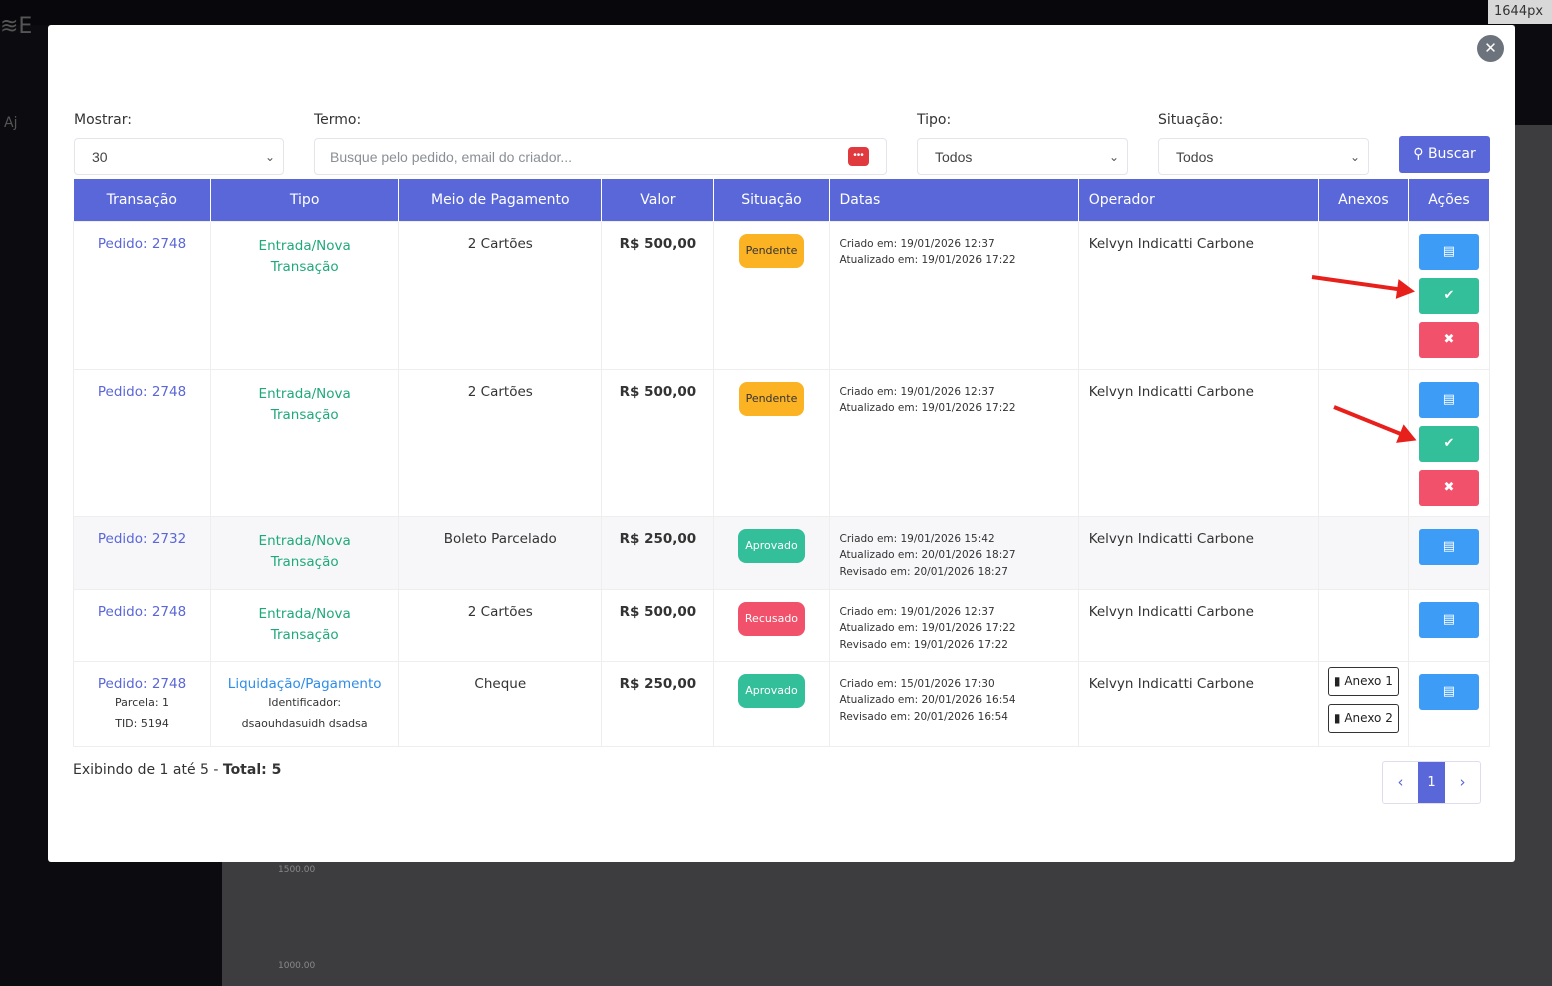 The image size is (1552, 986). What do you see at coordinates (1022, 156) in the screenshot?
I see `tipo-select: Todos ⌄` at bounding box center [1022, 156].